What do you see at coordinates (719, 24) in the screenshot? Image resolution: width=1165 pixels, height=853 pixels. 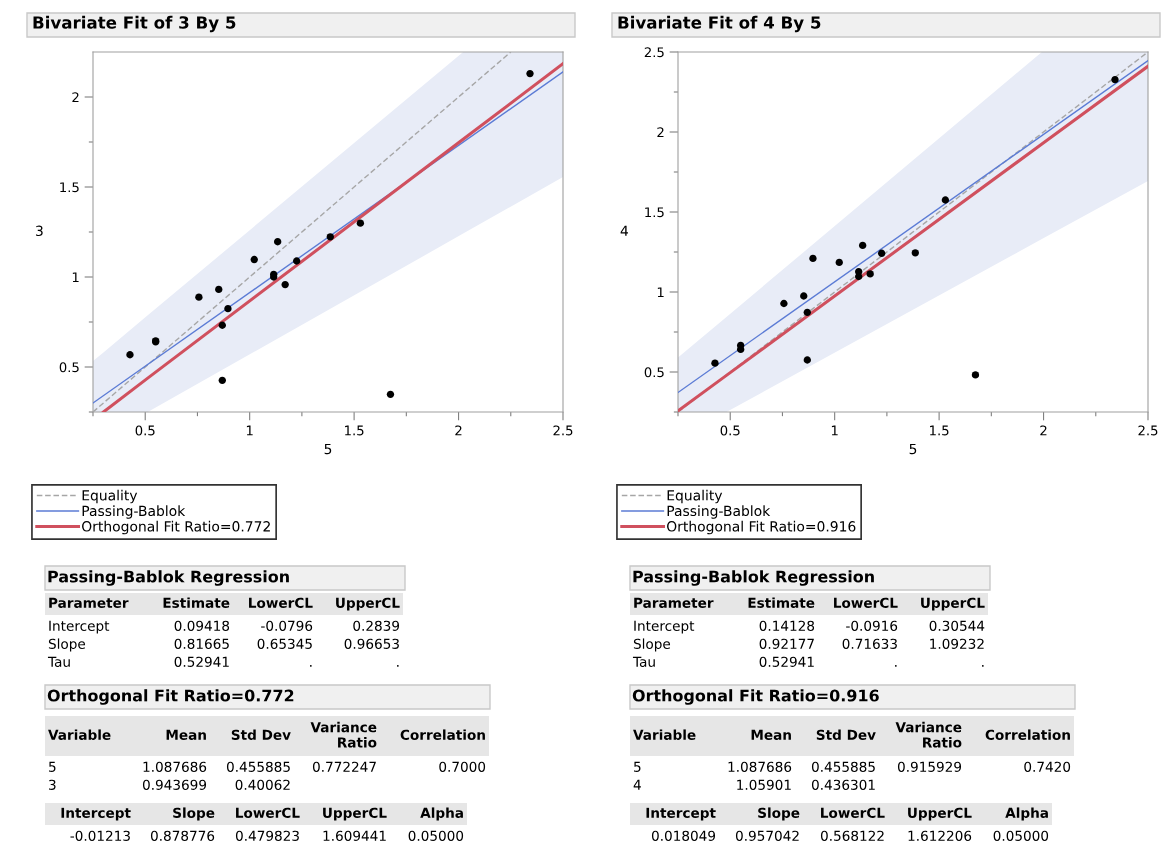 I see `chart-title: Bivariate Fit of 4 By 5` at bounding box center [719, 24].